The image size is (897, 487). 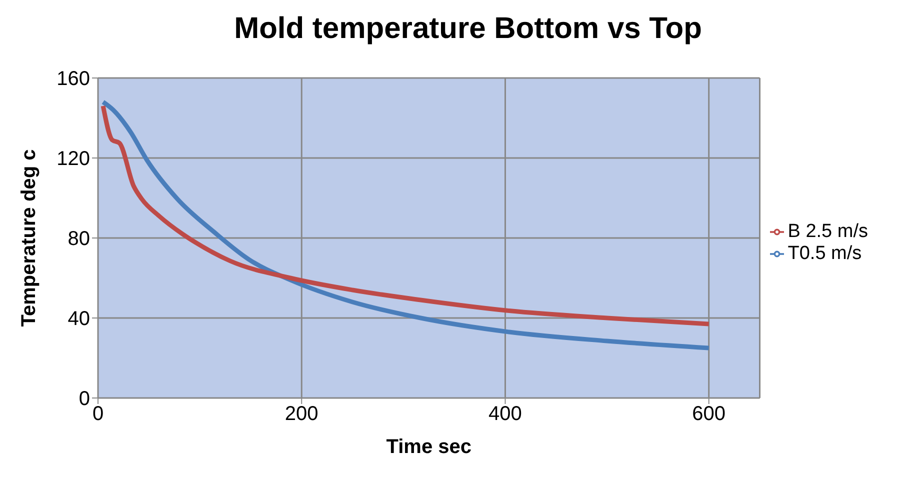 What do you see at coordinates (828, 231) in the screenshot?
I see `legend-label: B 2.5 m/s` at bounding box center [828, 231].